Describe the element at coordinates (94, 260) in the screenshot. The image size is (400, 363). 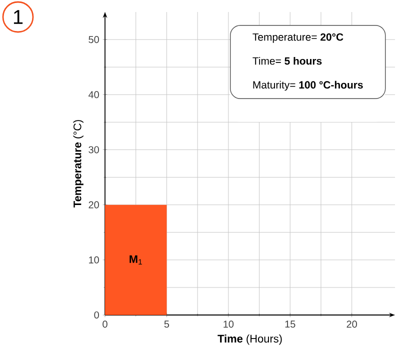
I see `y-tick-label: 10` at that location.